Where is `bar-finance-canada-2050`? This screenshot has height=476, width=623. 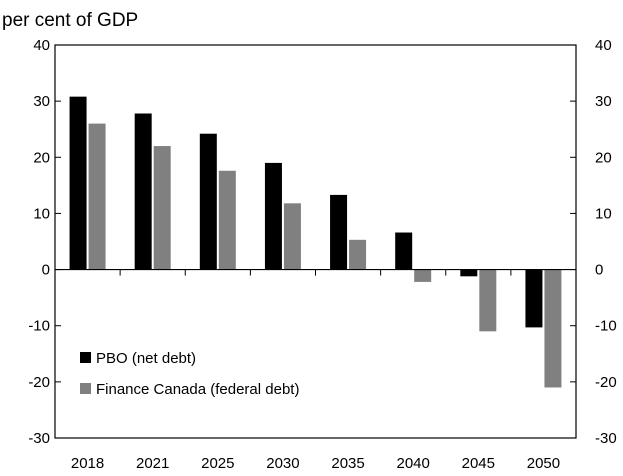
bar-finance-canada-2050 is located at coordinates (553, 328).